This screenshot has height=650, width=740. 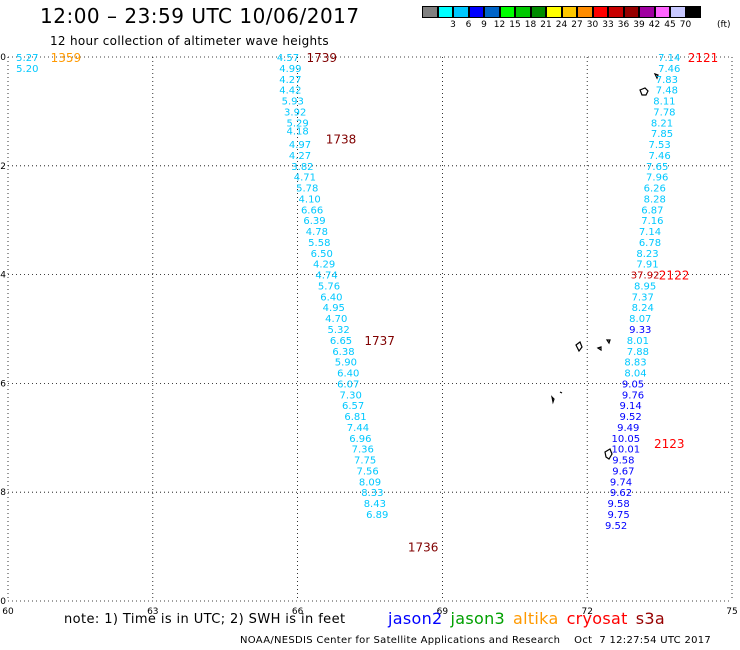 I want to click on wave-height-value: 6.26, so click(x=655, y=189).